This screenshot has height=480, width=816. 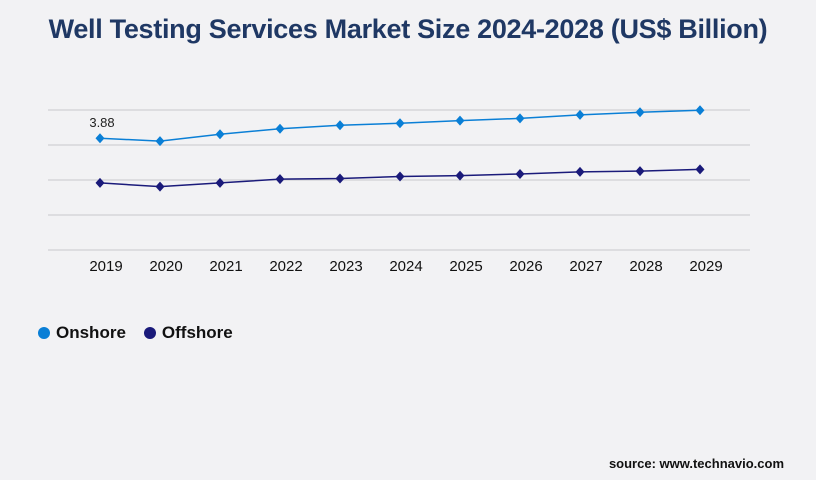 What do you see at coordinates (405, 266) in the screenshot?
I see `x-tick-label: 2024` at bounding box center [405, 266].